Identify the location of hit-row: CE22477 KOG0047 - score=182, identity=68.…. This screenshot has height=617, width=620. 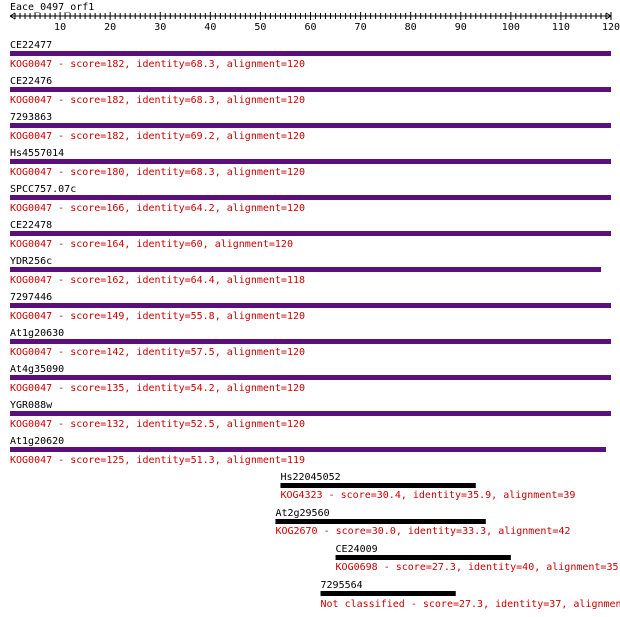
(310, 55).